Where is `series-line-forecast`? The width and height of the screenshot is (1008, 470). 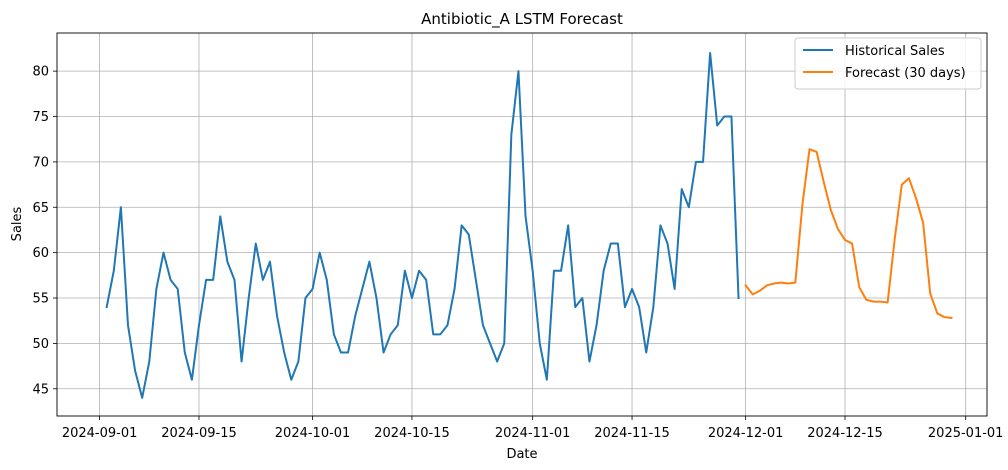 series-line-forecast is located at coordinates (848, 234).